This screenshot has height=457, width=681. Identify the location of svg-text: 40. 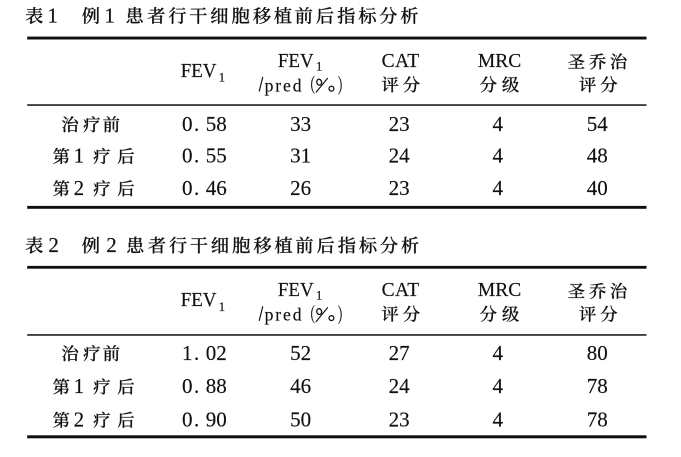
(597, 188).